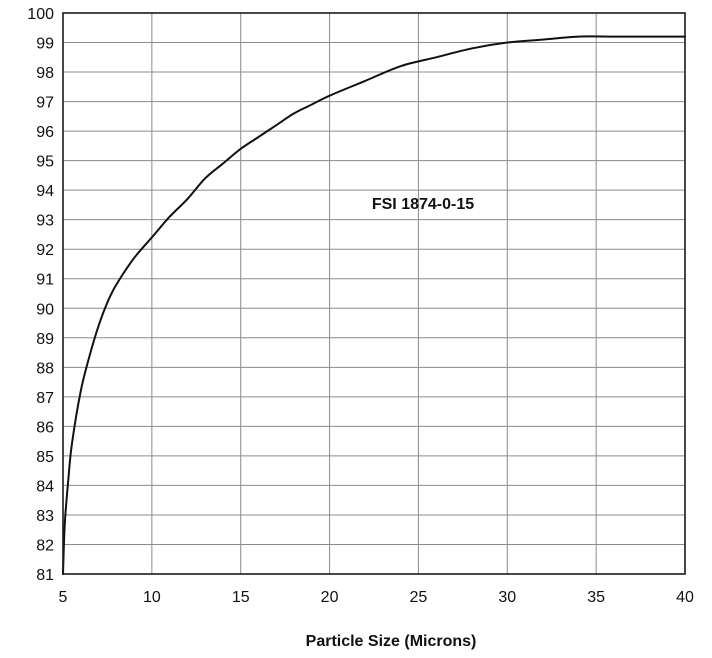  I want to click on x-tick-label: 30, so click(507, 597).